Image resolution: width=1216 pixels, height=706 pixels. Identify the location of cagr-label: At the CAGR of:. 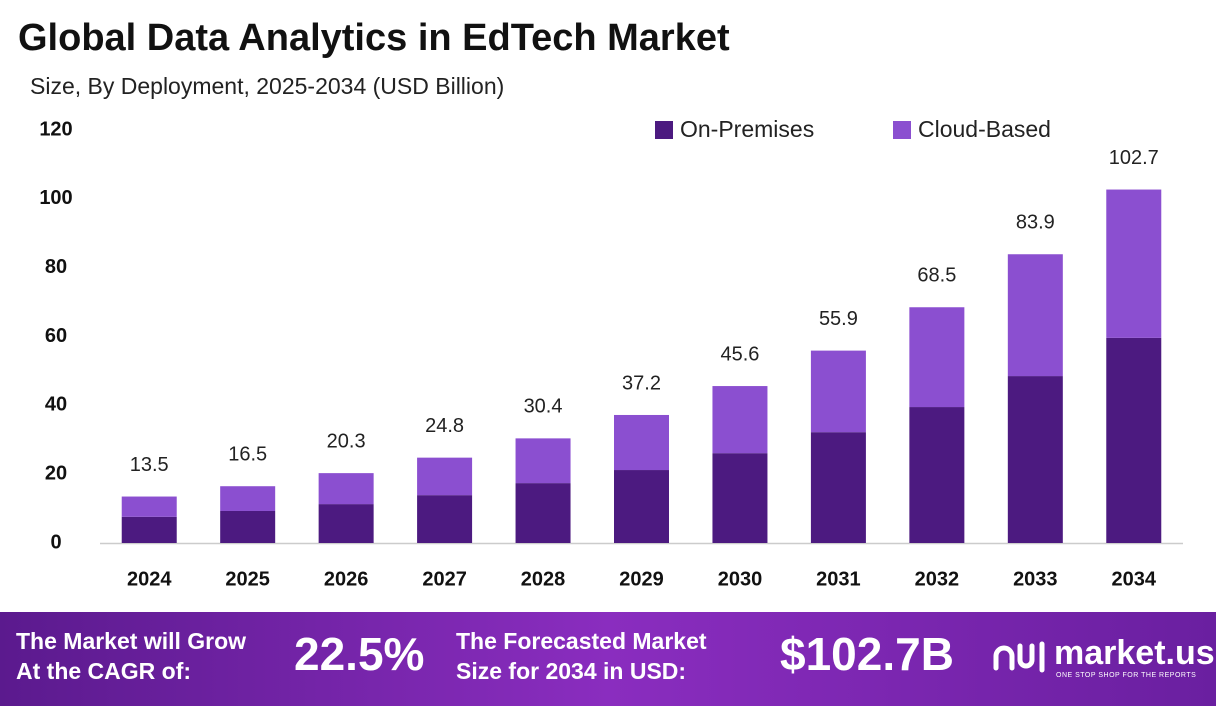
(103, 671).